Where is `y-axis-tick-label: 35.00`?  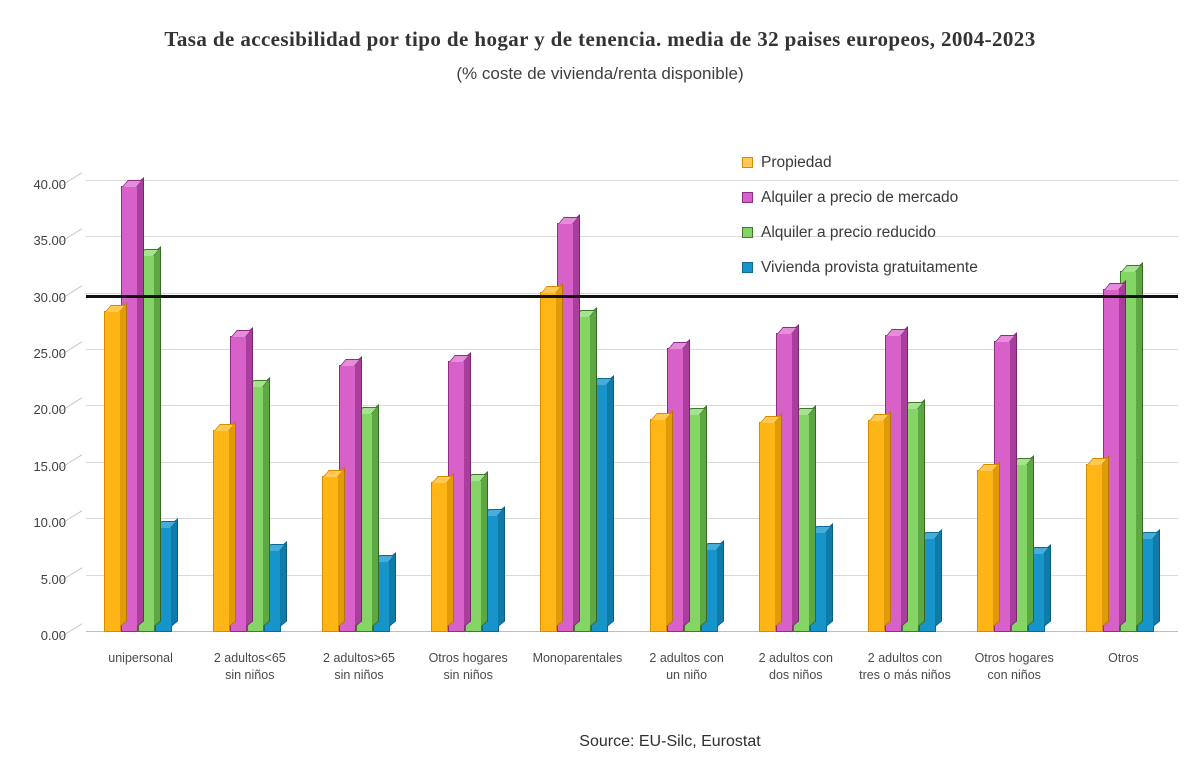 y-axis-tick-label: 35.00 is located at coordinates (49, 241).